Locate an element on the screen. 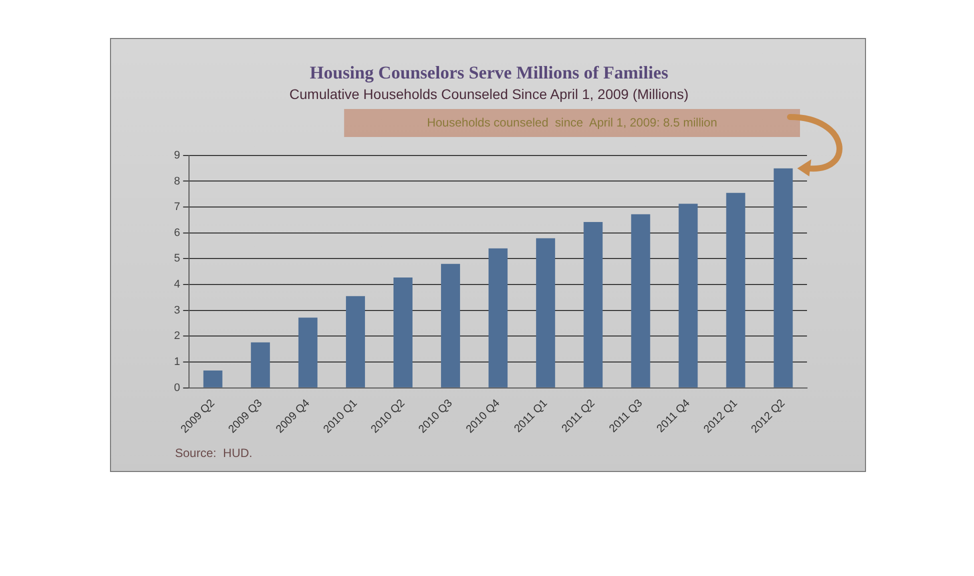 This screenshot has height=576, width=974. y-tick-label: 6 is located at coordinates (177, 232).